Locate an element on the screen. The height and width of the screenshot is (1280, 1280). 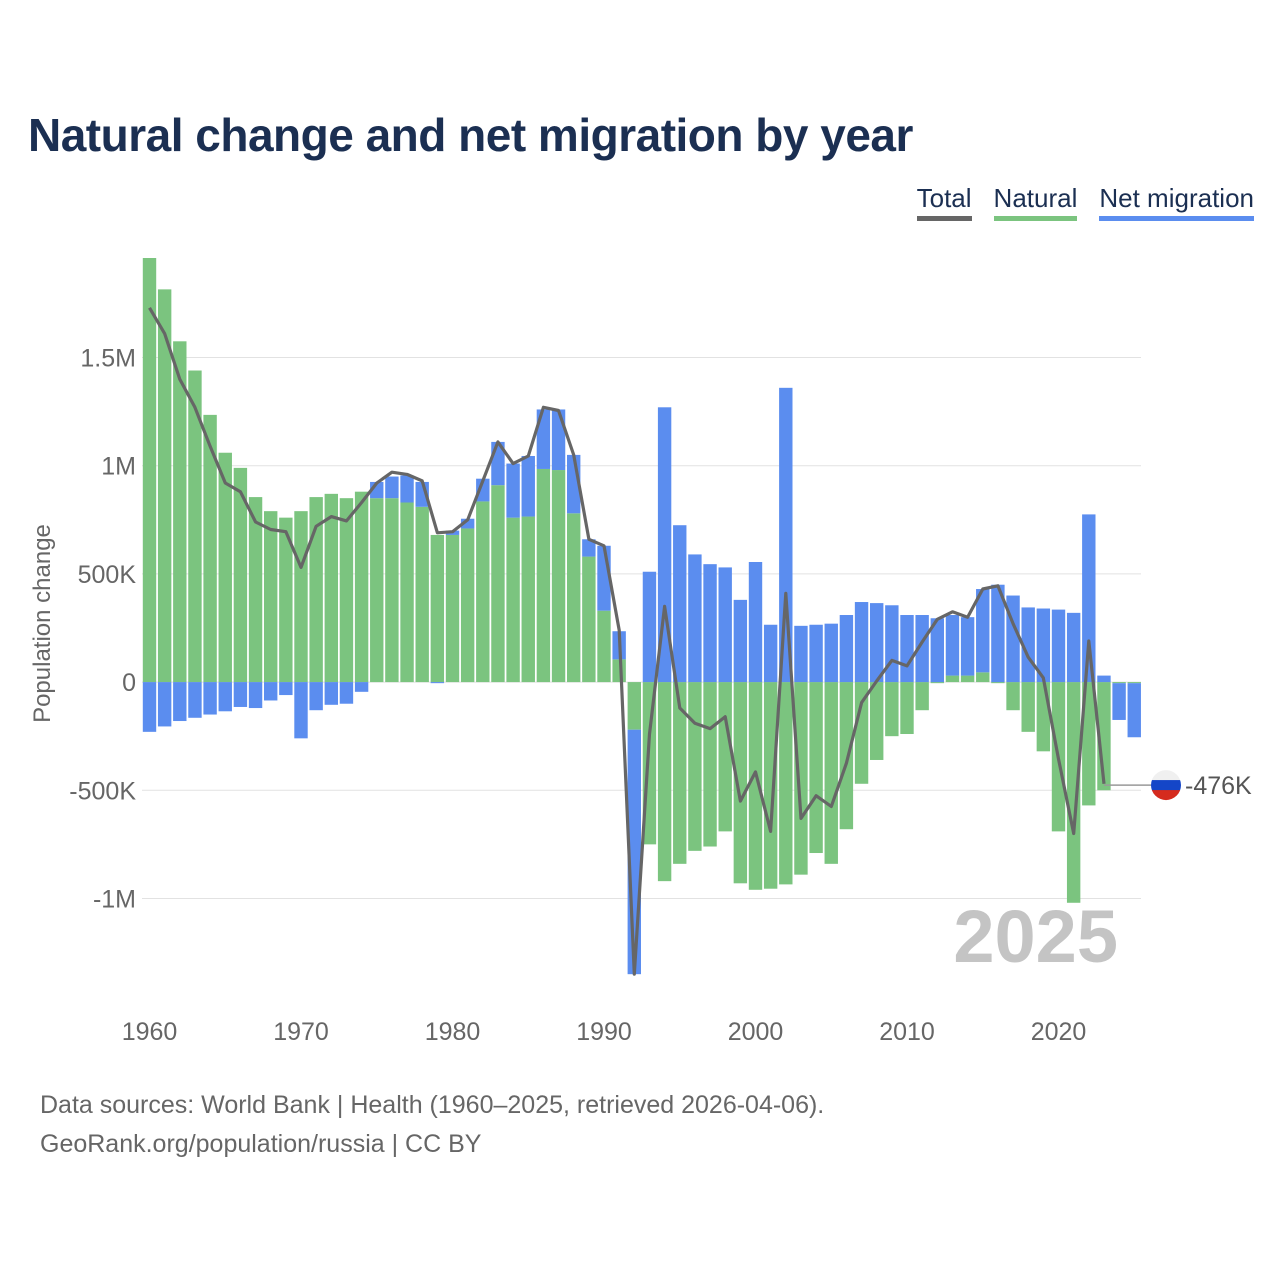
x-tick-label: 2000 is located at coordinates (756, 1032).